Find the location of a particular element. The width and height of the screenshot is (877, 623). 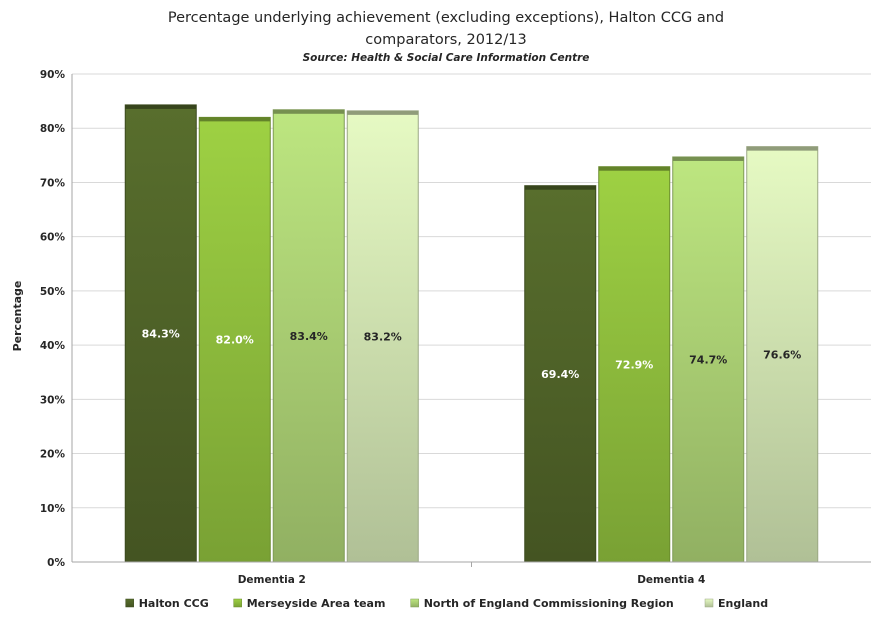

y-tick-label: 0% is located at coordinates (56, 563).